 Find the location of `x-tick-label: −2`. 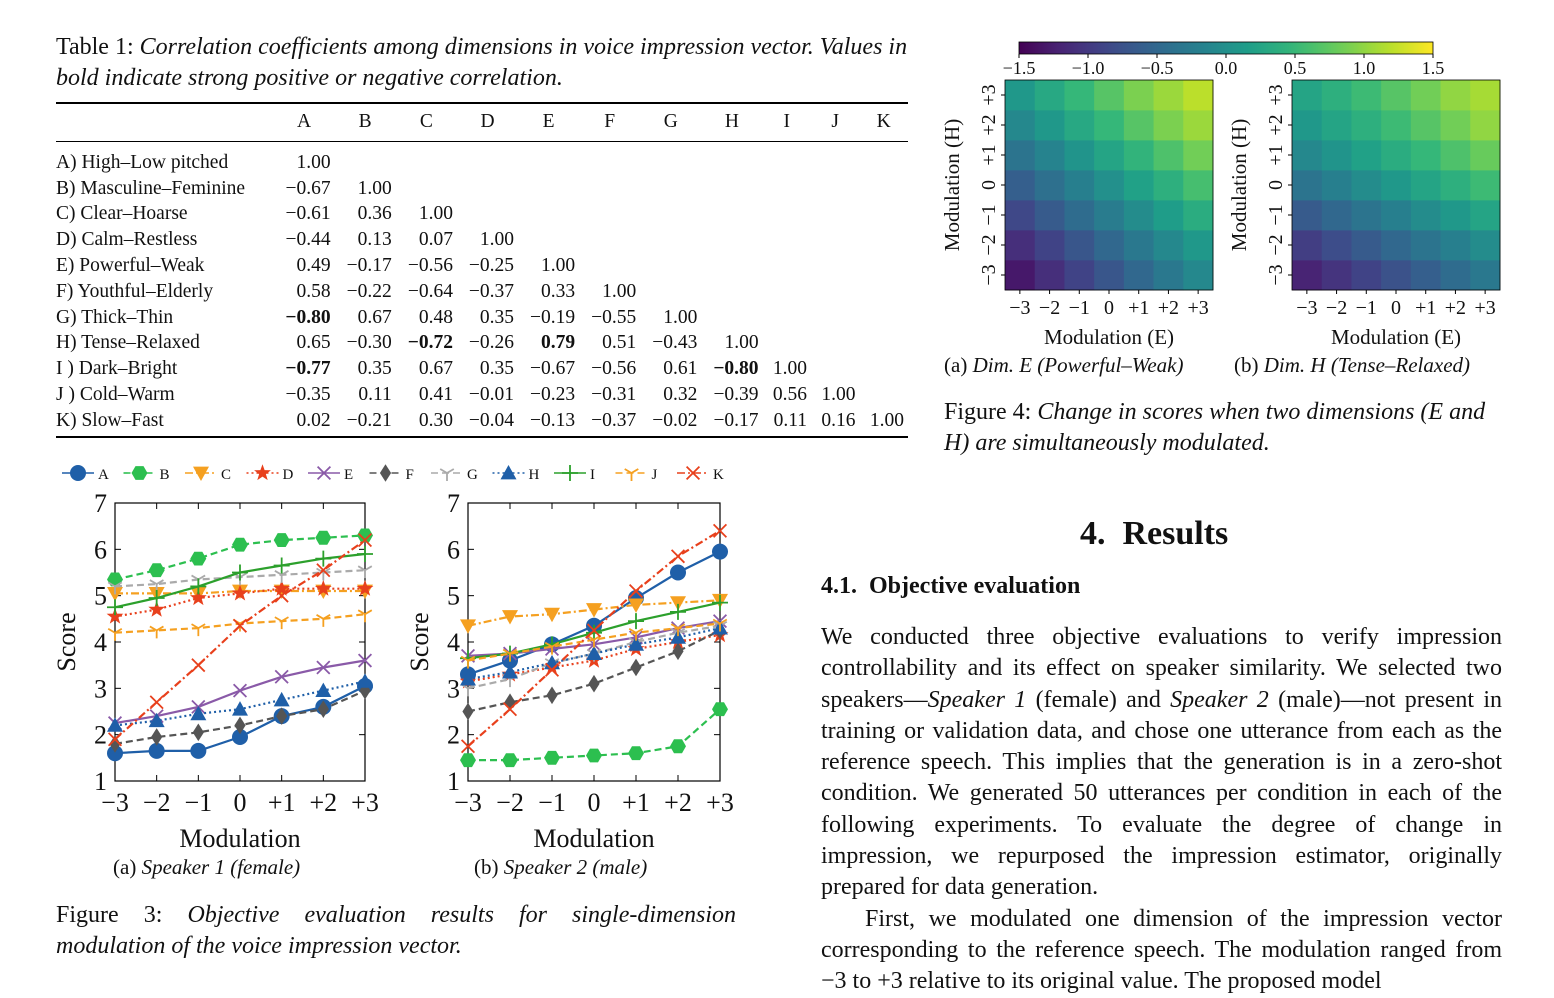

x-tick-label: −2 is located at coordinates (510, 802).